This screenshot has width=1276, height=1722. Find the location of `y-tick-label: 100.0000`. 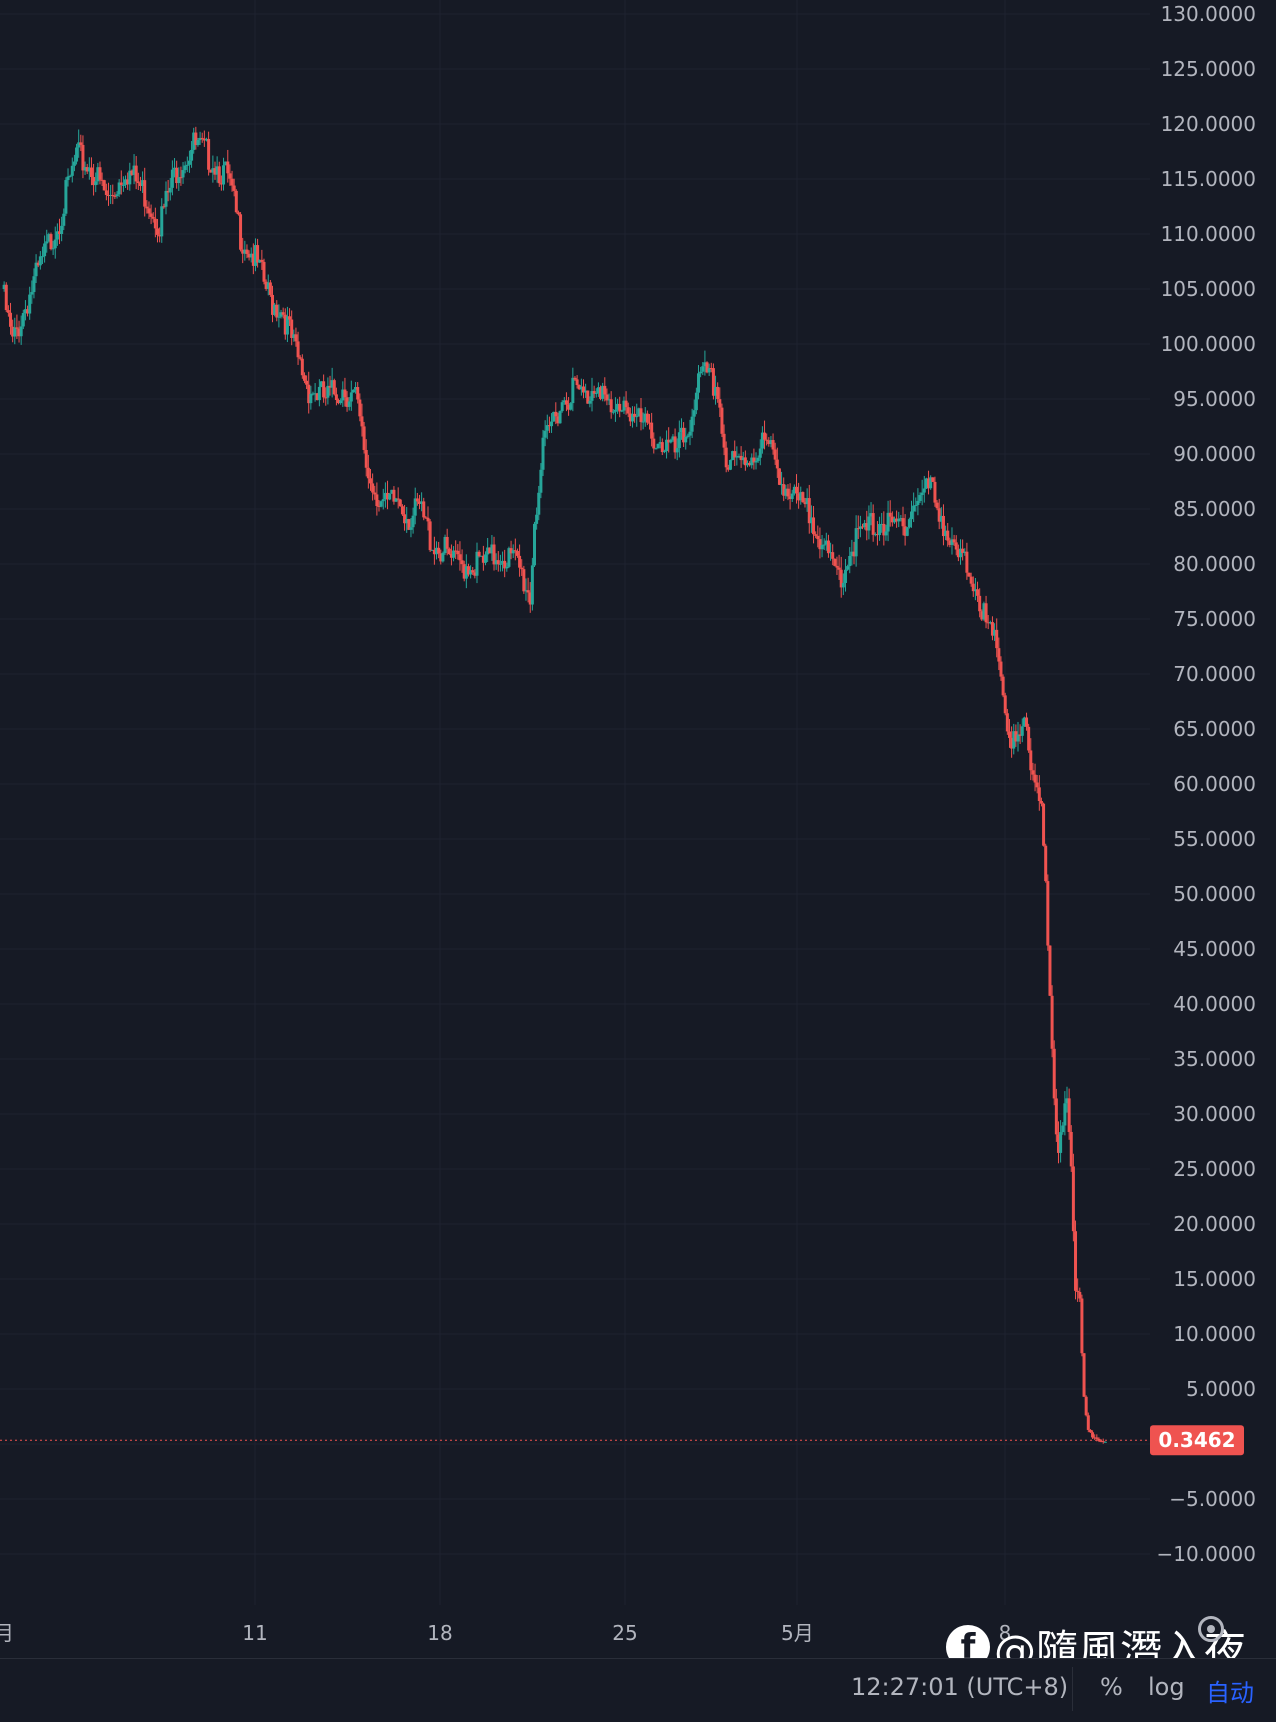

y-tick-label: 100.0000 is located at coordinates (1208, 344).